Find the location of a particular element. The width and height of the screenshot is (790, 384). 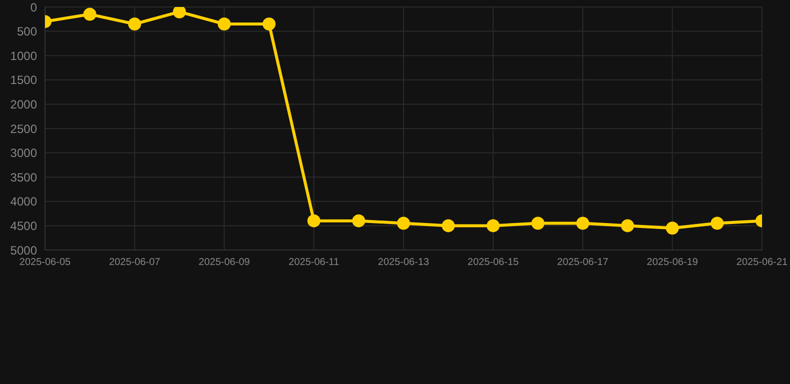

y-tick-label: 2500 is located at coordinates (24, 129).